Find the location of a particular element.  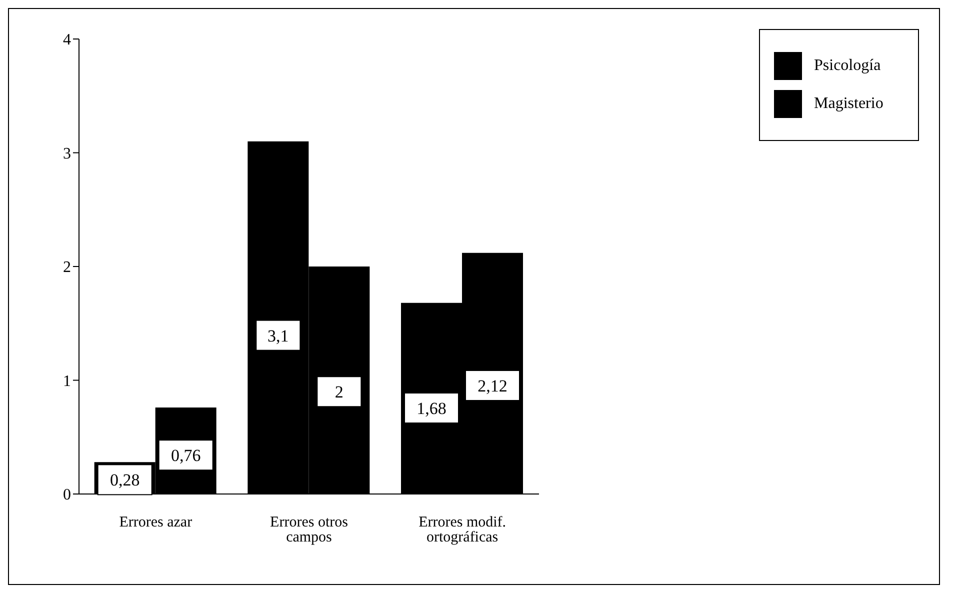

x-tick-label: Errores azar is located at coordinates (155, 522).